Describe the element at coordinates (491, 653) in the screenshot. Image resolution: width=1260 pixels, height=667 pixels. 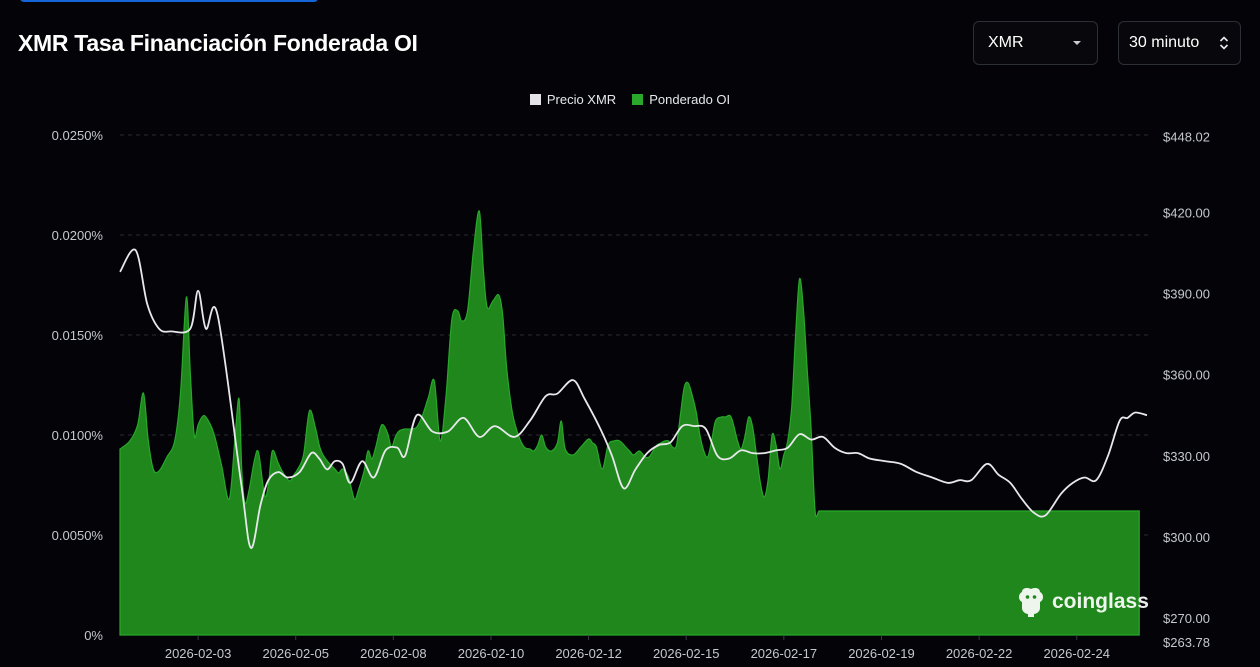
I see `x-tick-label: 2026-02-10` at that location.